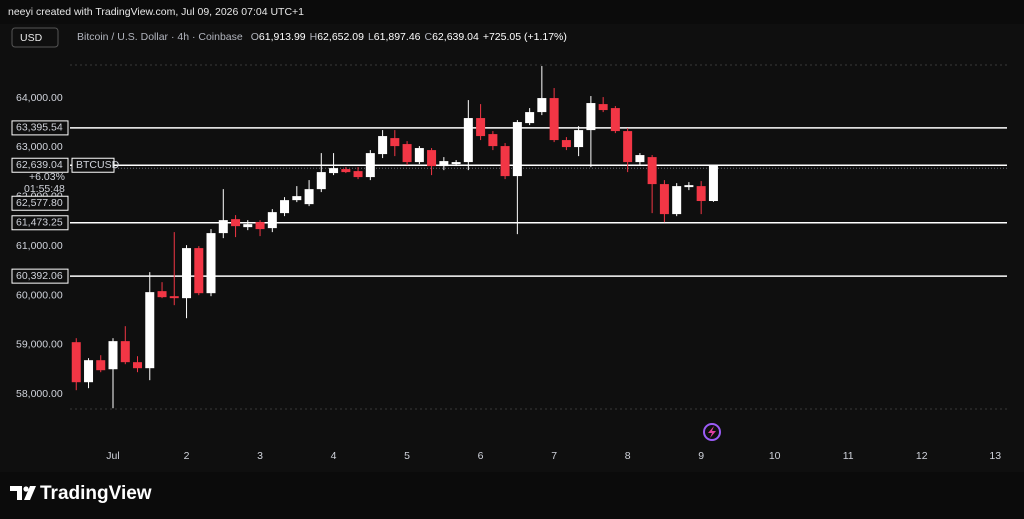 This screenshot has width=1024, height=519. I want to click on x-tick-label: 3, so click(260, 456).